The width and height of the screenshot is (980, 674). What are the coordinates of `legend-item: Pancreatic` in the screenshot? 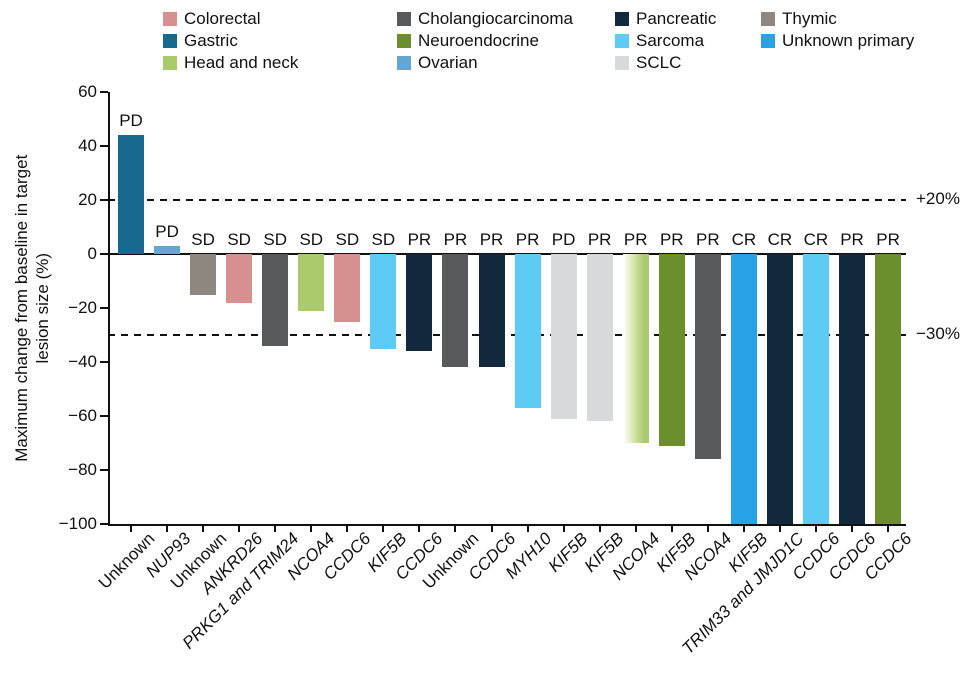 It's located at (665, 19).